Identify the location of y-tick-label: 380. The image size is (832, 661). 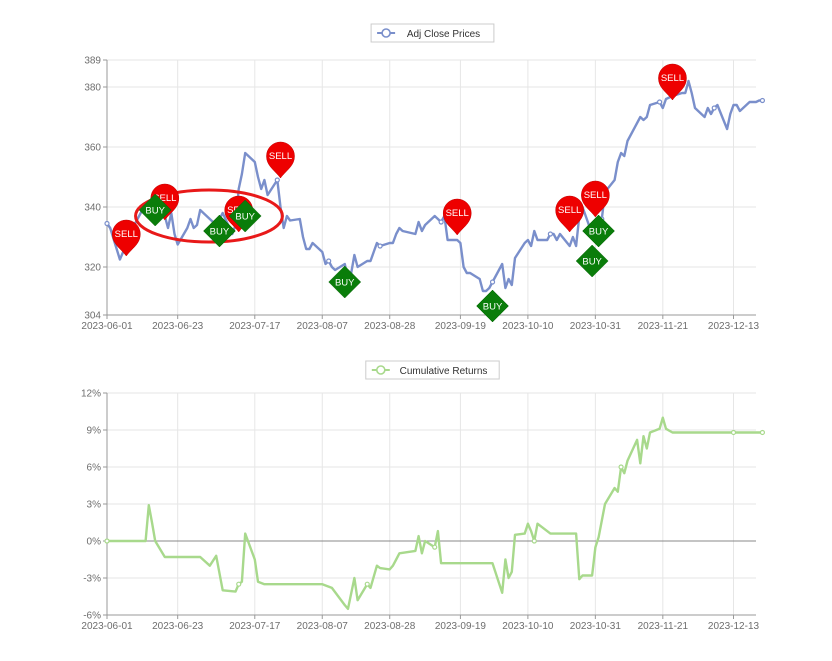
(92, 88).